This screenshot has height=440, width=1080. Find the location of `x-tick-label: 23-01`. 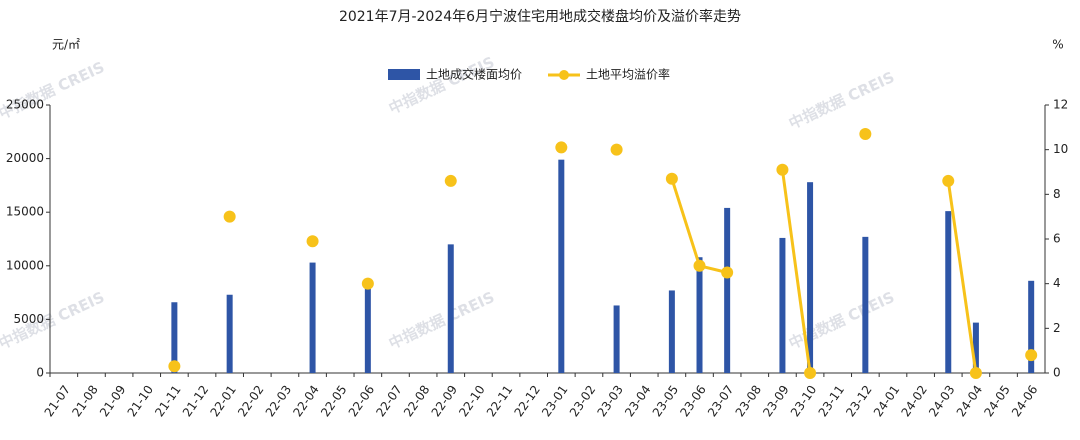

x-tick-label: 23-01 is located at coordinates (554, 401).